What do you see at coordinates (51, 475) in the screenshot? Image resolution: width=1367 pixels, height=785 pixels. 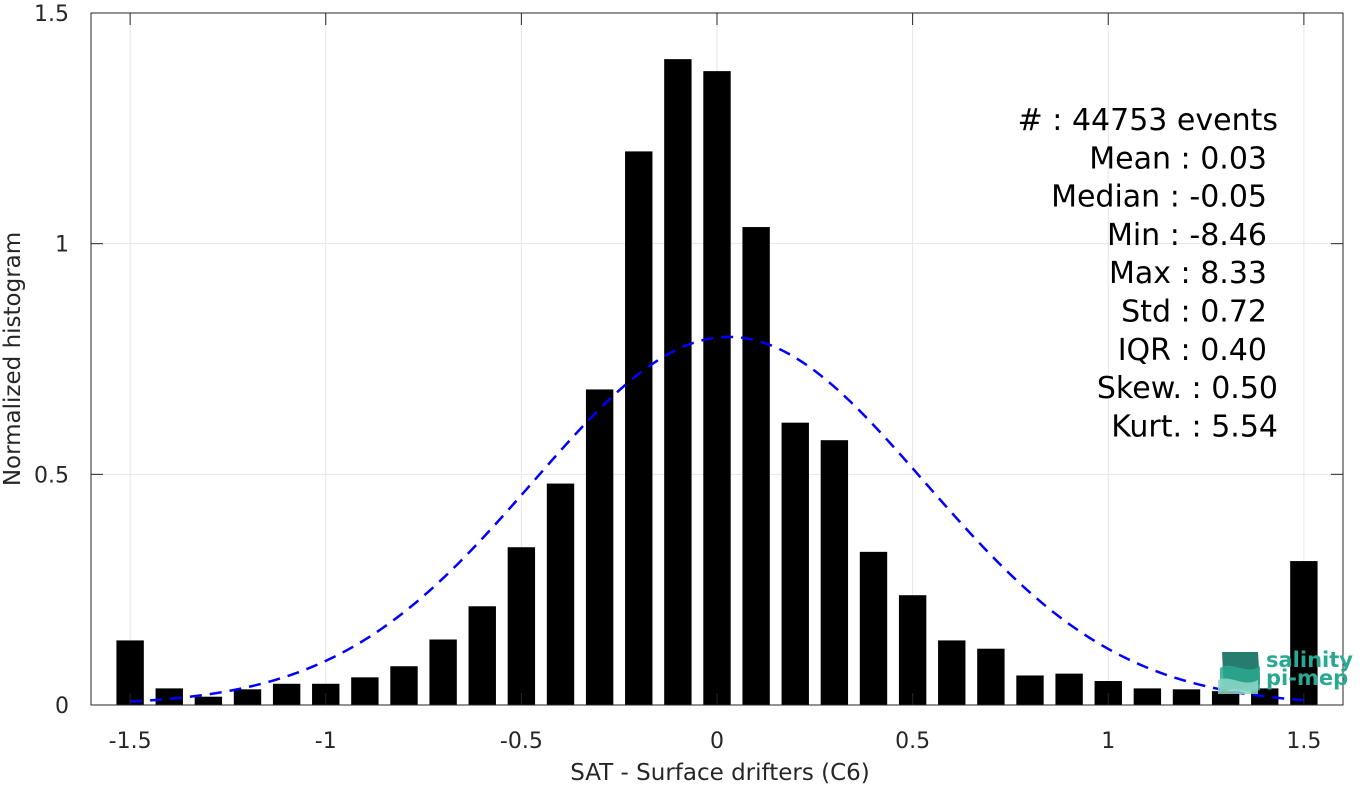 I see `y-tick-label-1: 0.5` at bounding box center [51, 475].